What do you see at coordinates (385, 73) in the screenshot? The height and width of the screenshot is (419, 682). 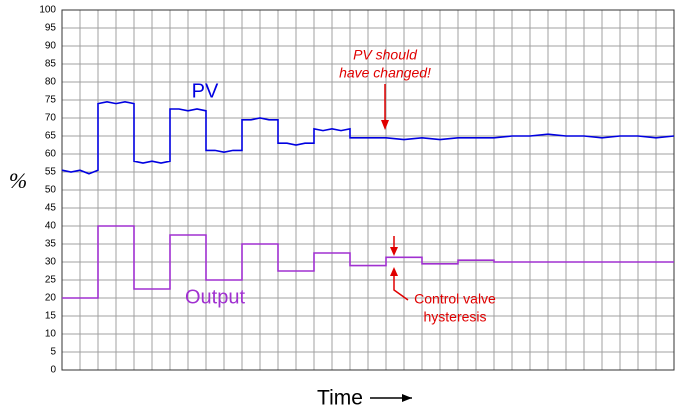 I see `annotation: have changed!` at bounding box center [385, 73].